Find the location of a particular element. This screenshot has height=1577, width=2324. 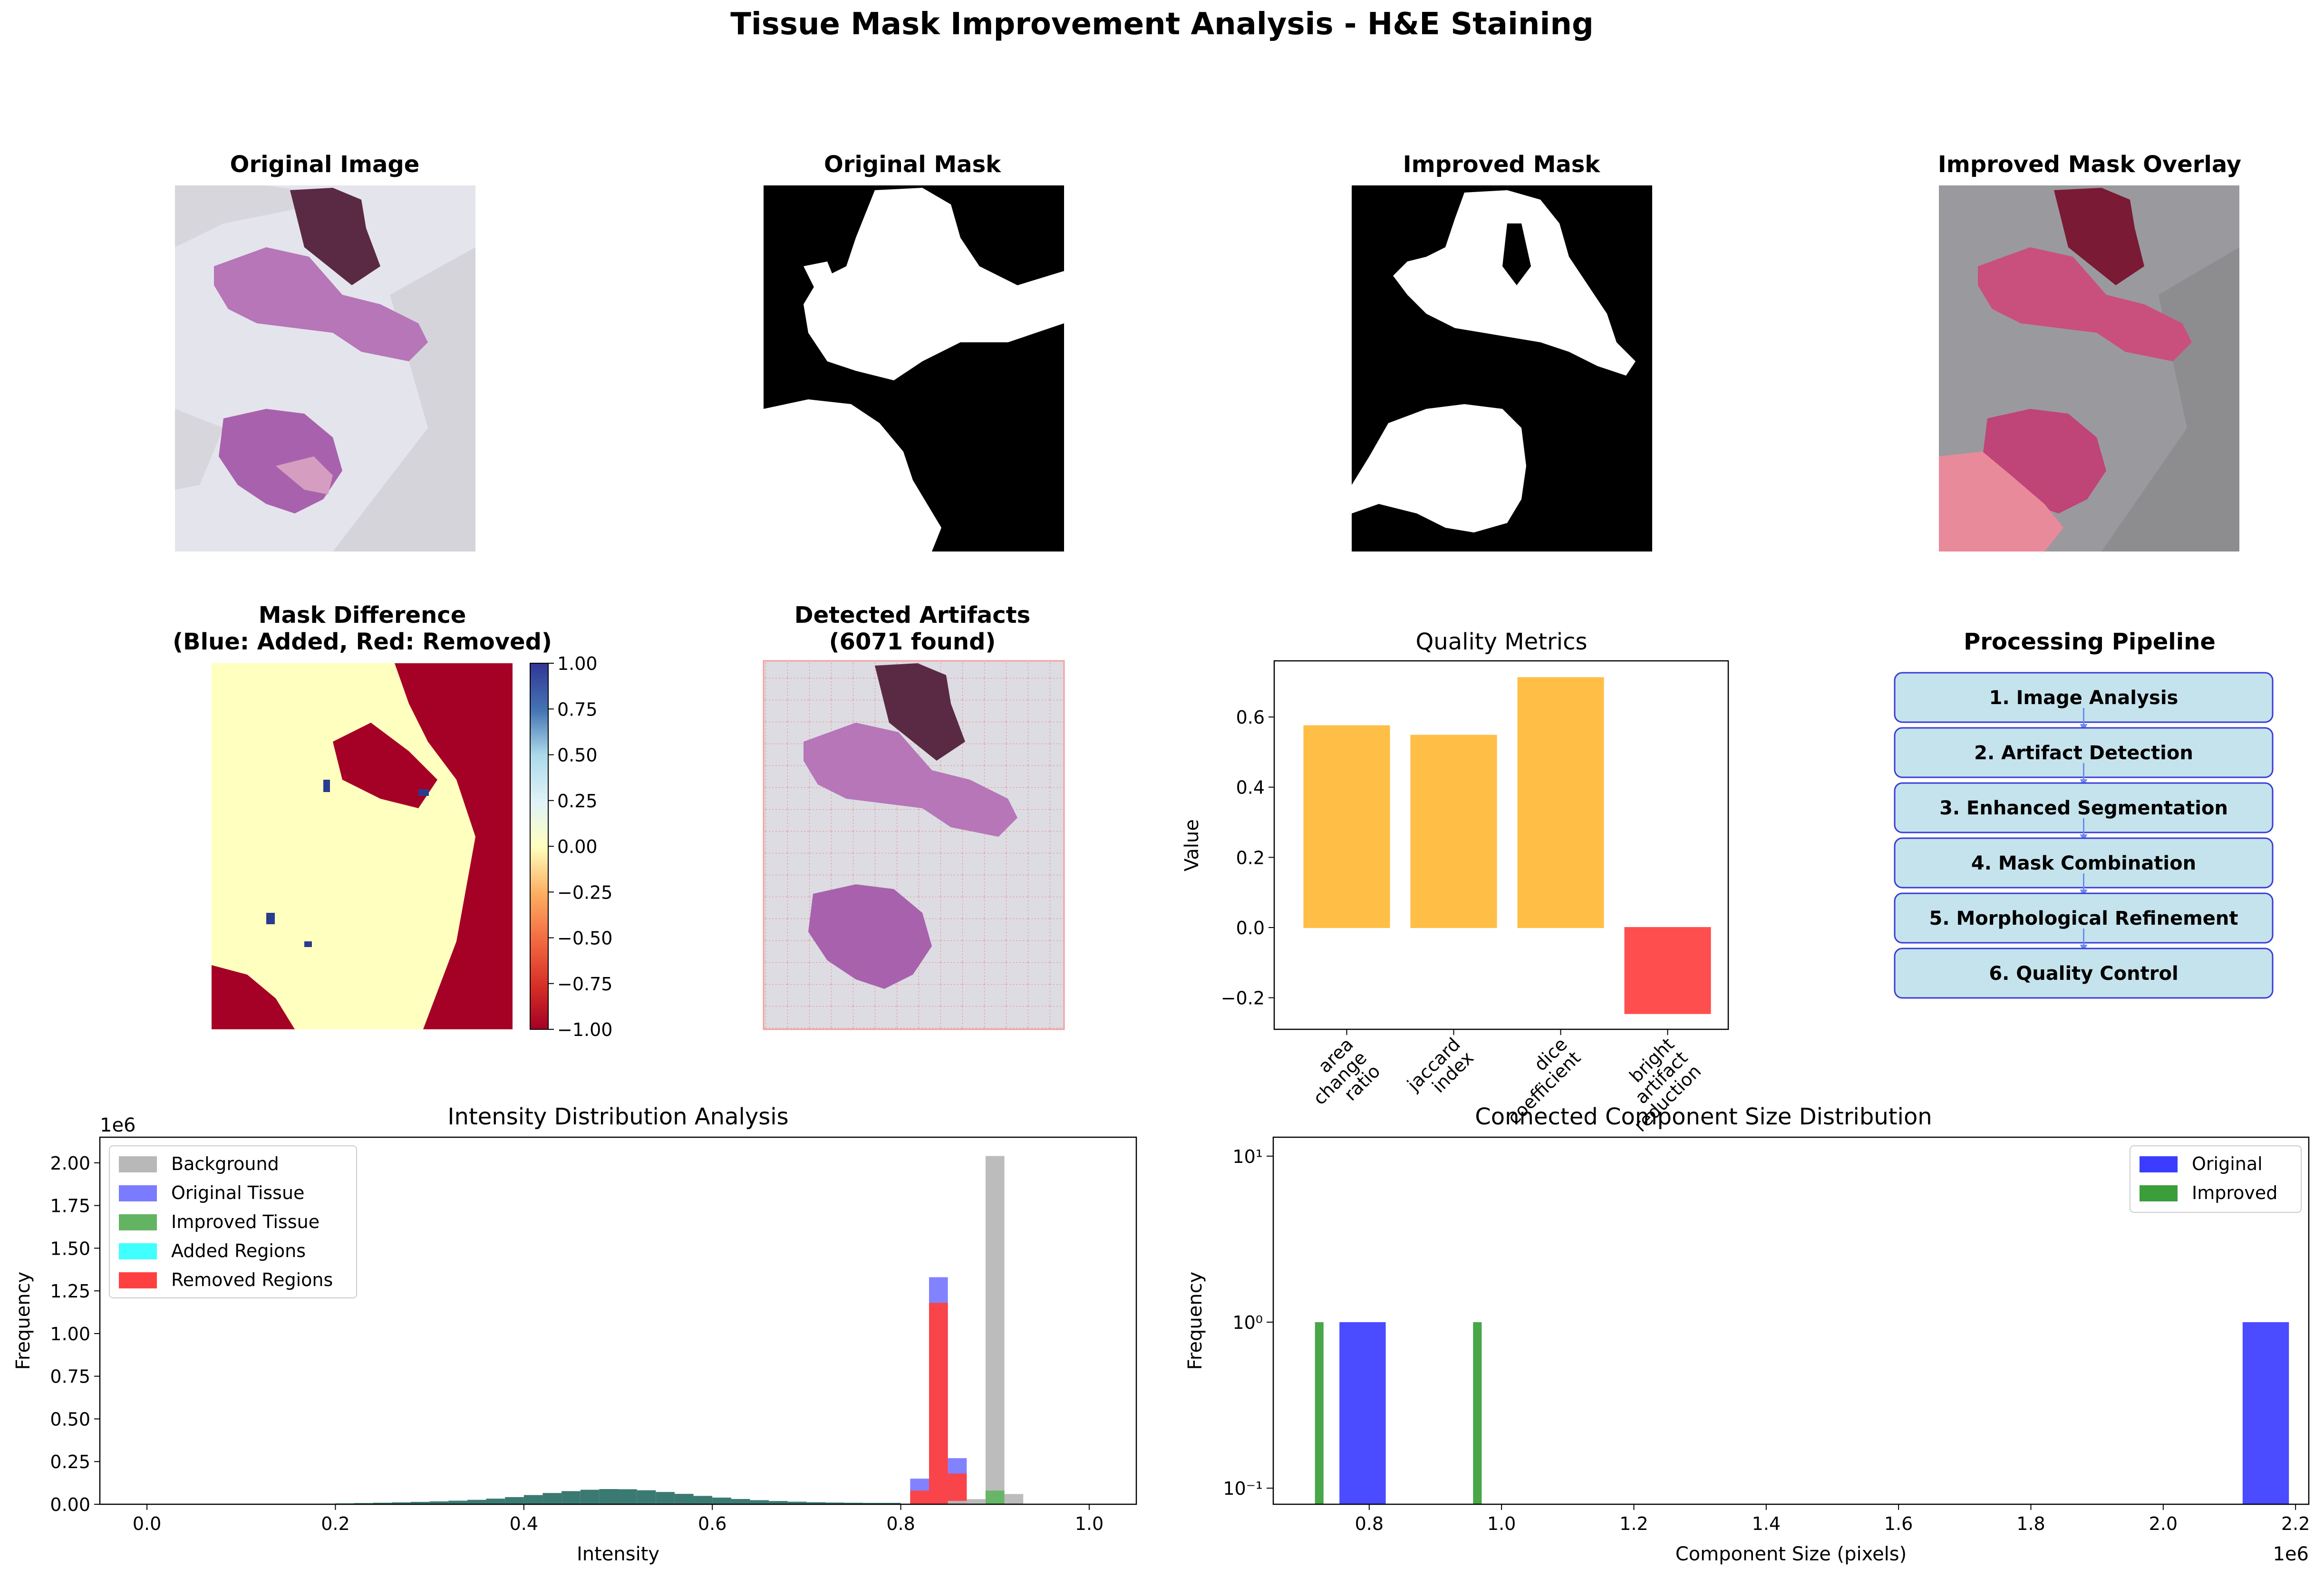

cc-ytick-label: 10¹ is located at coordinates (1247, 1156).